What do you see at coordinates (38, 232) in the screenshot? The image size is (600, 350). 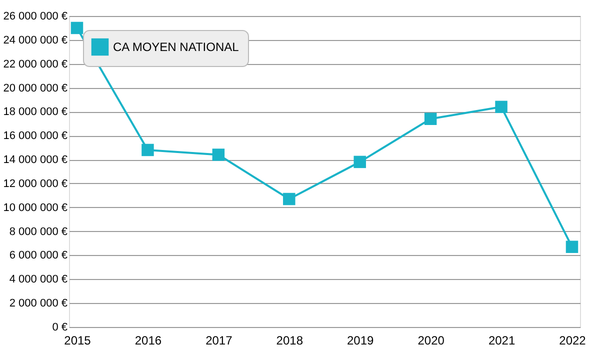 I see `y-tick-label: 8 000 000 €` at bounding box center [38, 232].